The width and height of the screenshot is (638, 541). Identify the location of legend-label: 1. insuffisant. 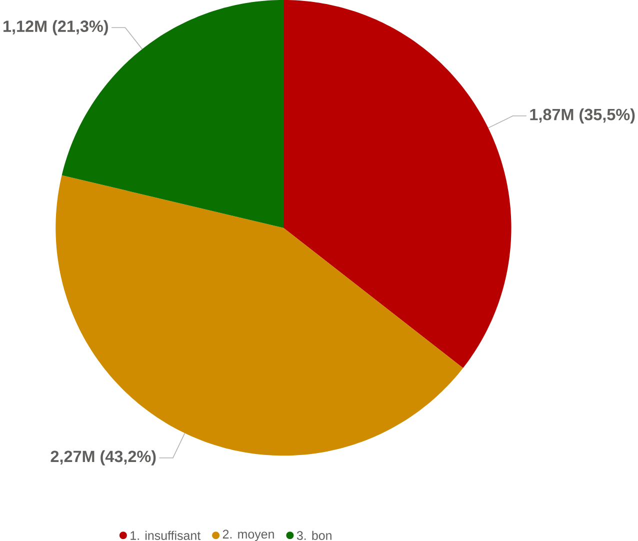
(165, 535).